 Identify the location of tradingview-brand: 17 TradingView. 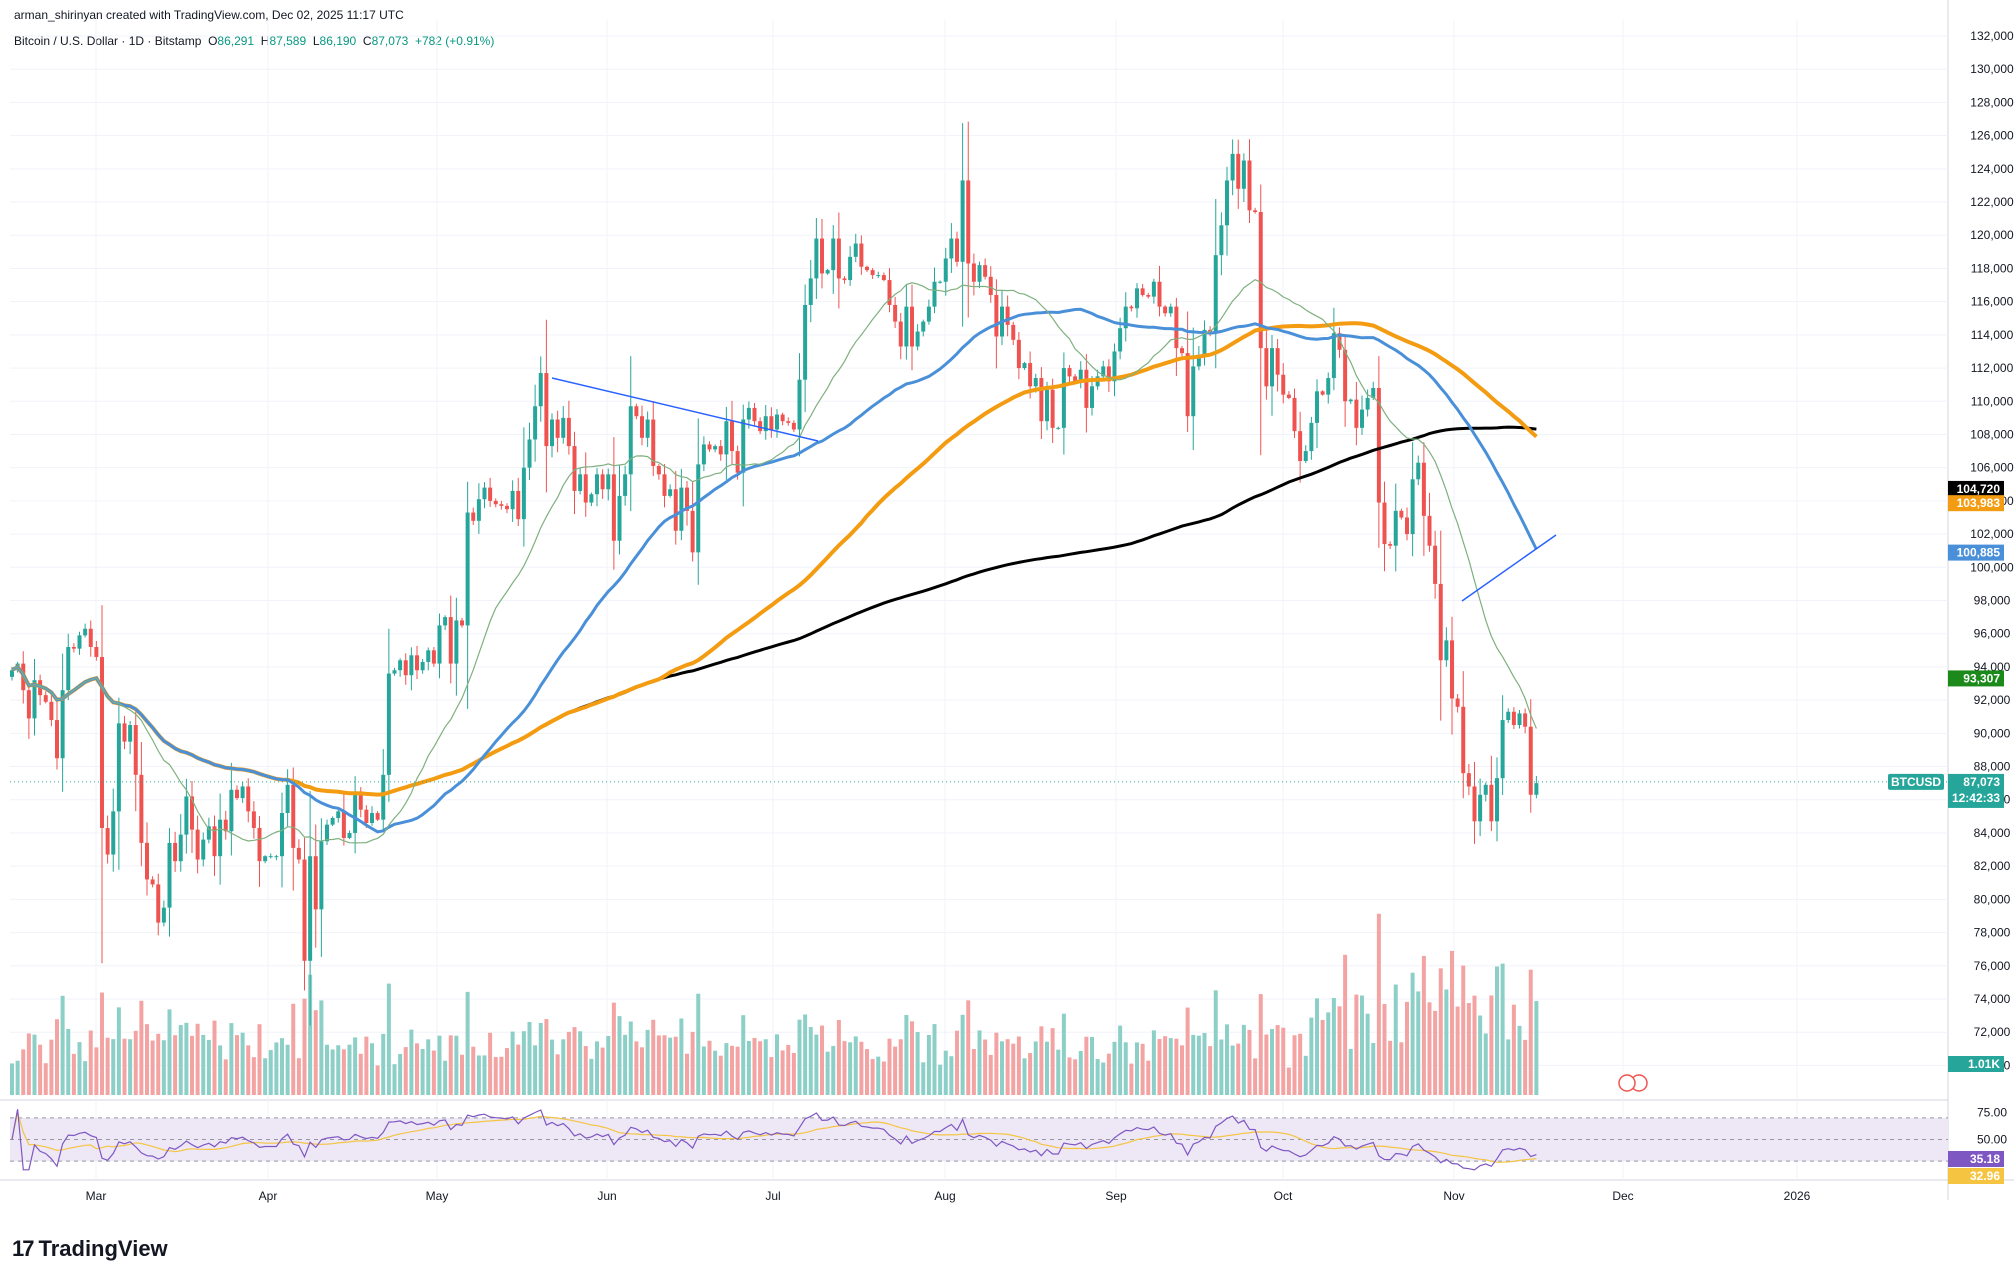
(90, 1249).